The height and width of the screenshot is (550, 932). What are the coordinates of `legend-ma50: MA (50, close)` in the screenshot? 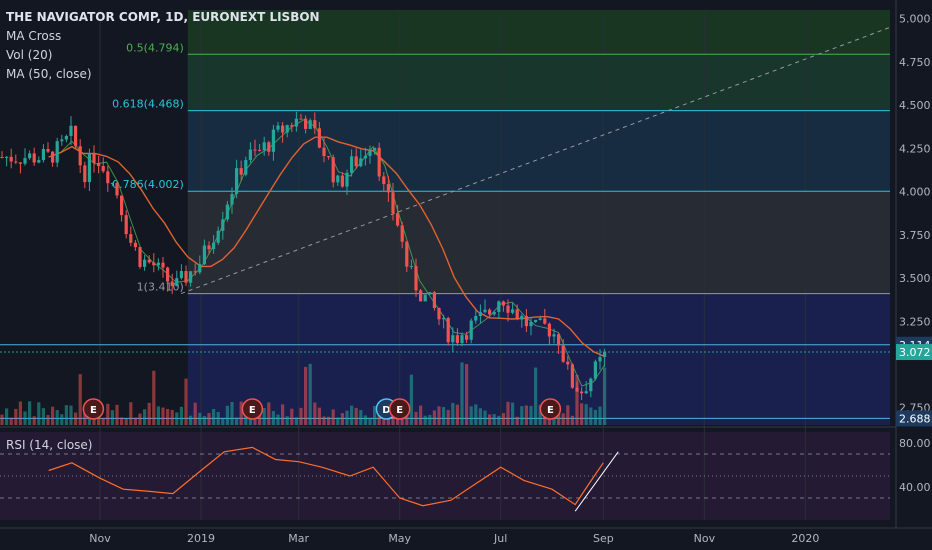 It's located at (49, 74).